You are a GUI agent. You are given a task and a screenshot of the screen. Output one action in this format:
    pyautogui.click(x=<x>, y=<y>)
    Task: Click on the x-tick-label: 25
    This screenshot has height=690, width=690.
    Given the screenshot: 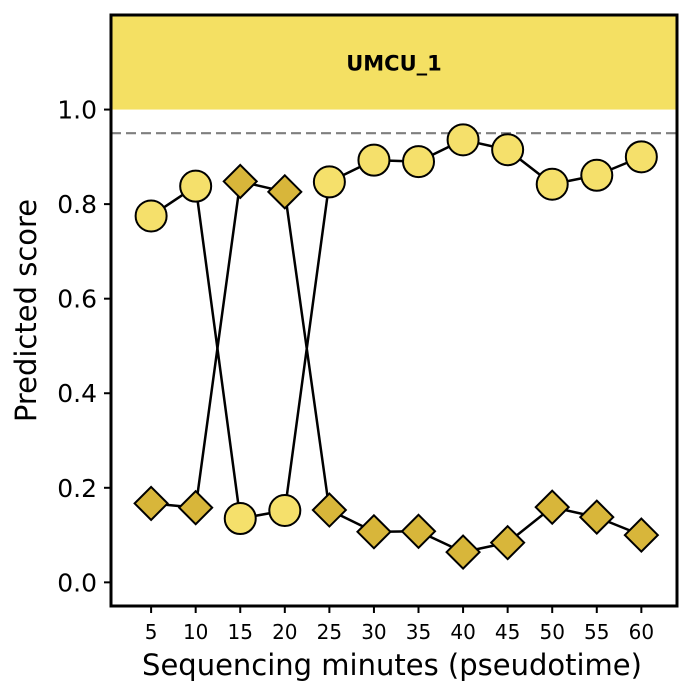 What is the action you would take?
    pyautogui.click(x=329, y=632)
    